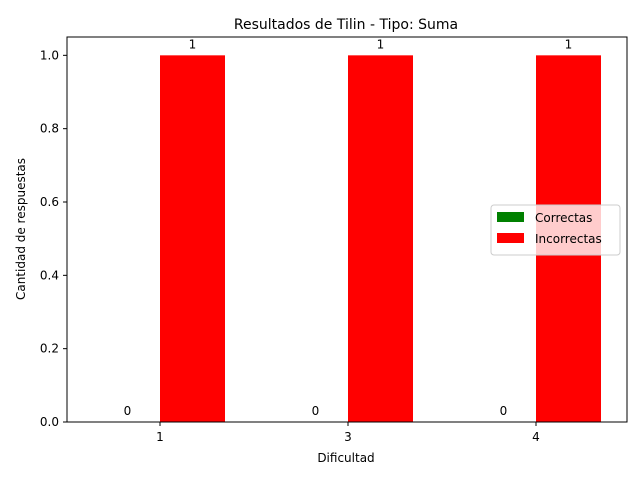 The height and width of the screenshot is (480, 640). Describe the element at coordinates (568, 239) in the screenshot. I see `legend-label-incorrectas: Incorrectas` at that location.